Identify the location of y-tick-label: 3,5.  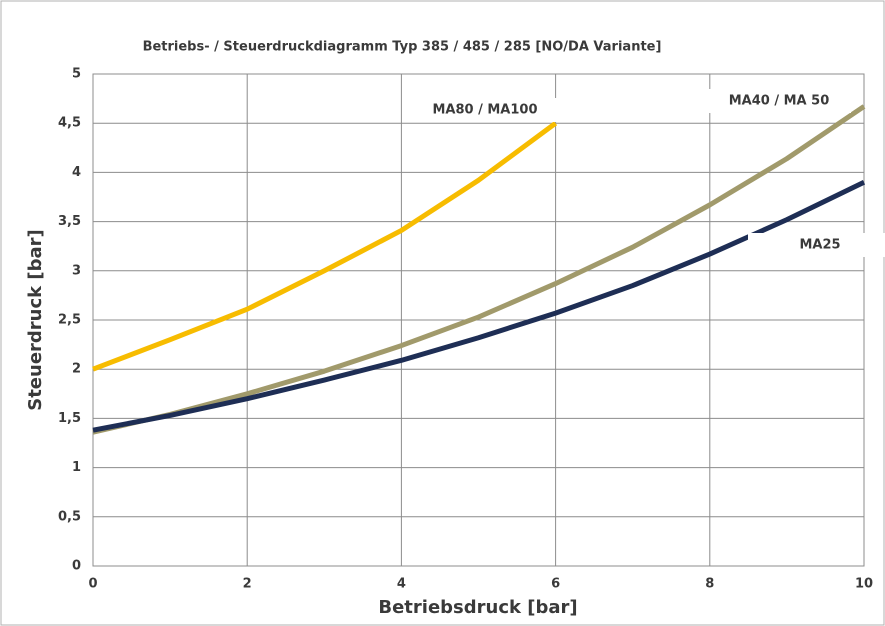
(69, 221).